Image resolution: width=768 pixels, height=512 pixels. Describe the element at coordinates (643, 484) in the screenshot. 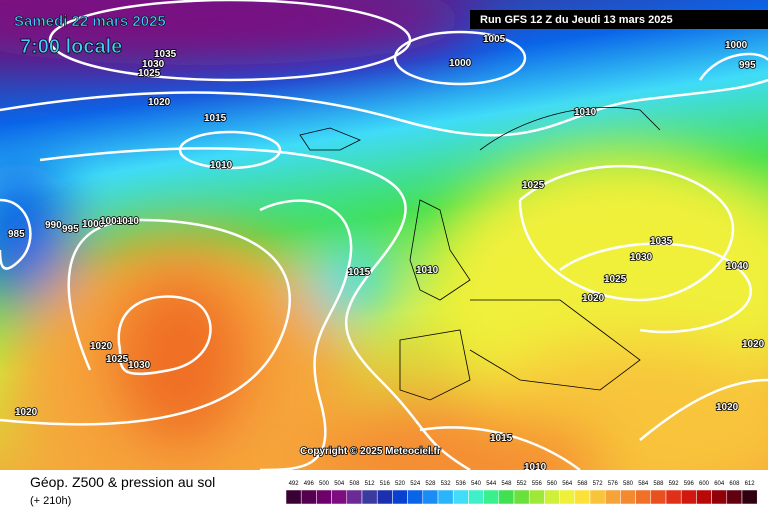

I see `colorbar-label: 584` at that location.